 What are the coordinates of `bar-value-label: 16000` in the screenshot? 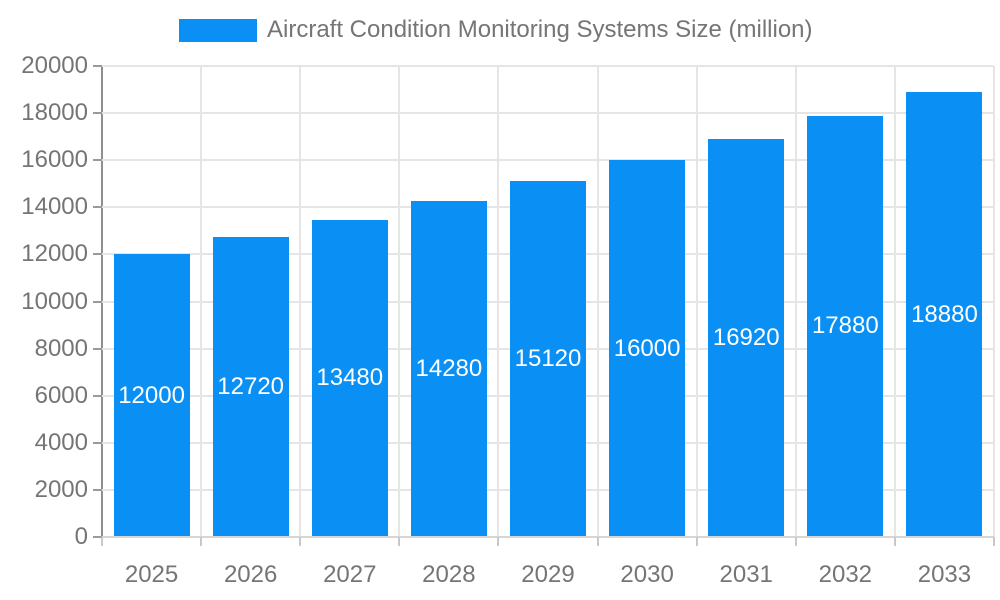 It's located at (647, 348).